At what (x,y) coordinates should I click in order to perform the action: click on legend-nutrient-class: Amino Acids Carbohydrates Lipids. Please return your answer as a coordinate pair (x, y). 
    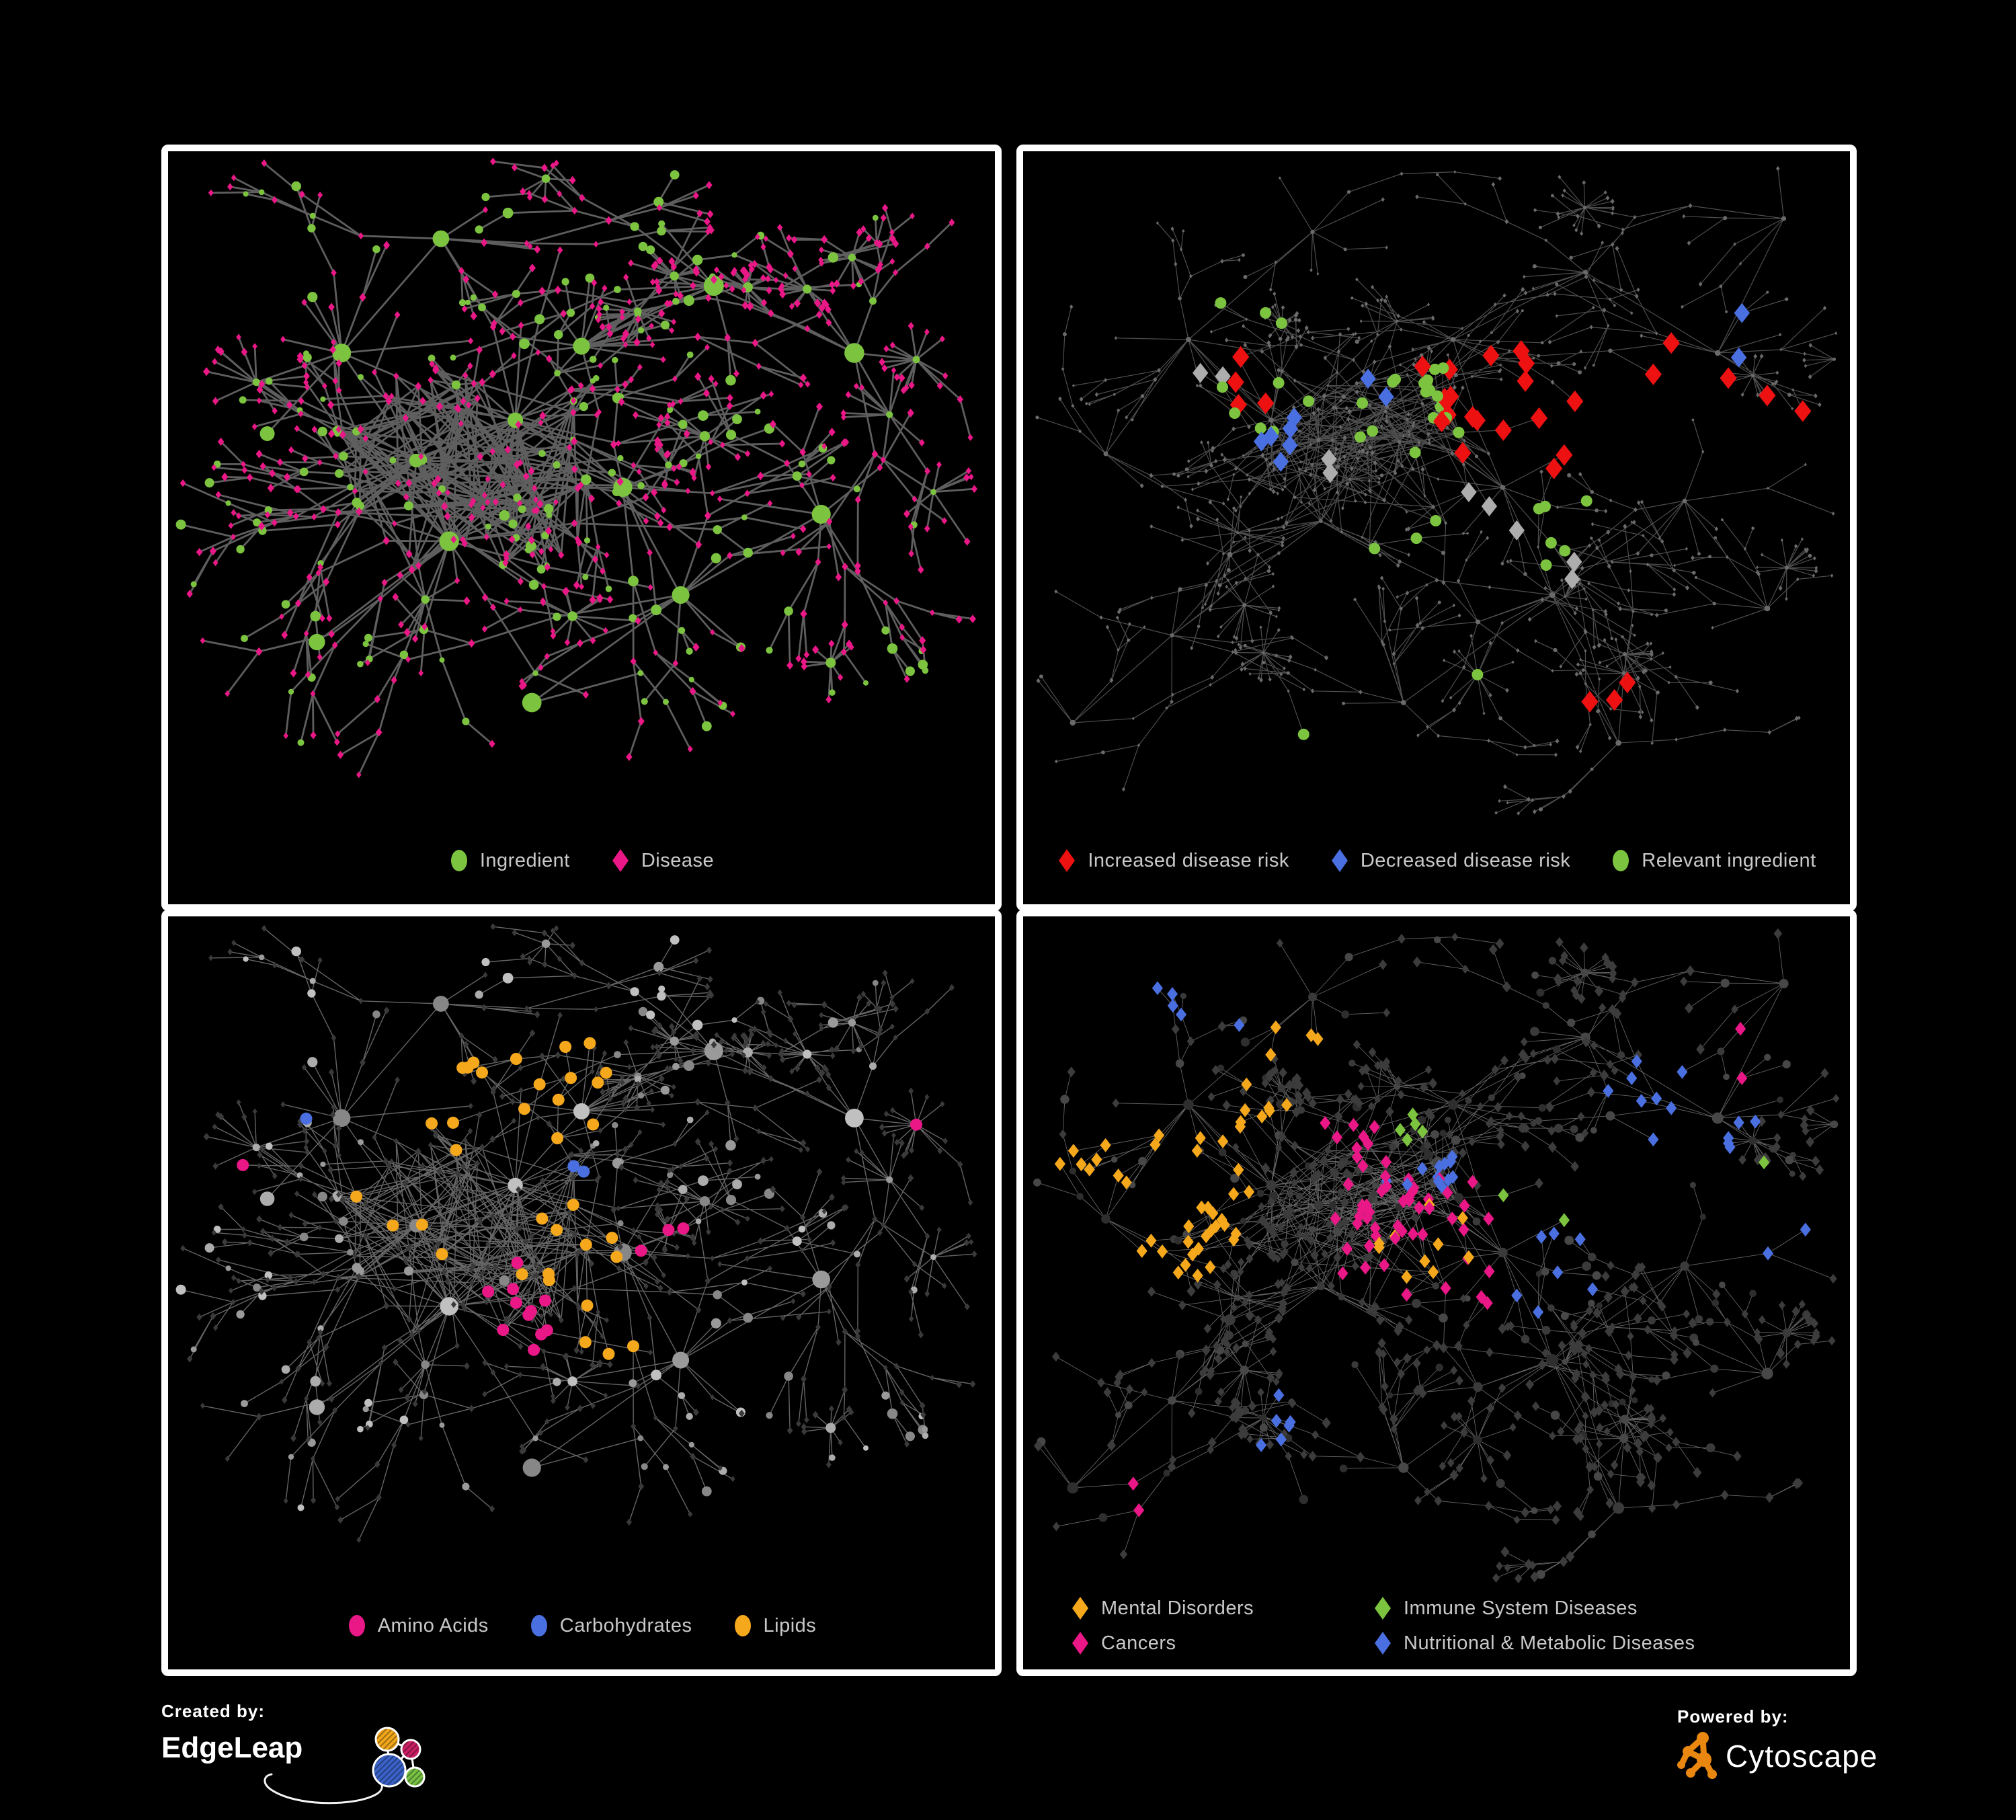
    Looking at the image, I should click on (581, 1626).